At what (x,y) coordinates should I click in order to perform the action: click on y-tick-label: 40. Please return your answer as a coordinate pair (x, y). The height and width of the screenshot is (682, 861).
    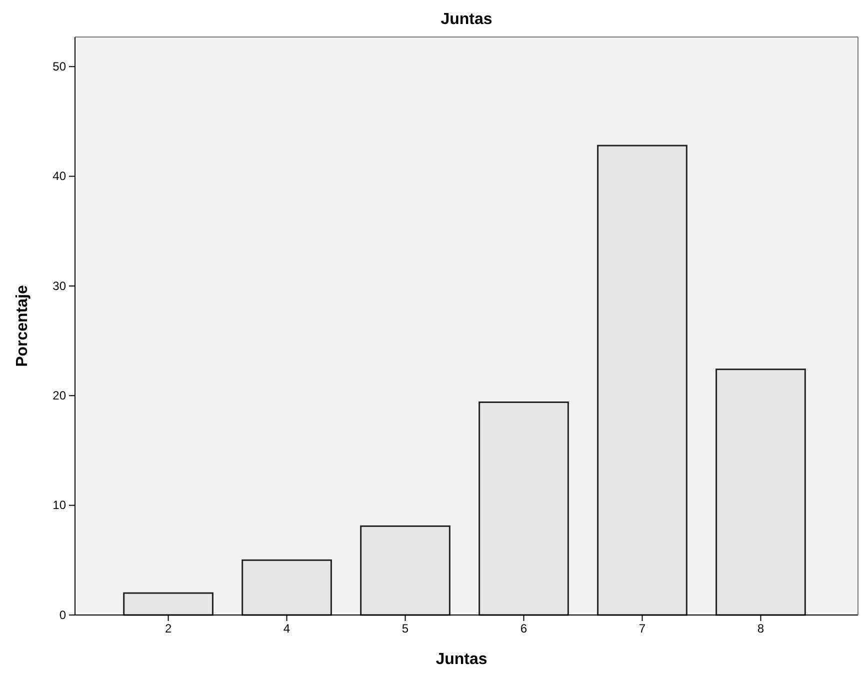
    Looking at the image, I should click on (59, 176).